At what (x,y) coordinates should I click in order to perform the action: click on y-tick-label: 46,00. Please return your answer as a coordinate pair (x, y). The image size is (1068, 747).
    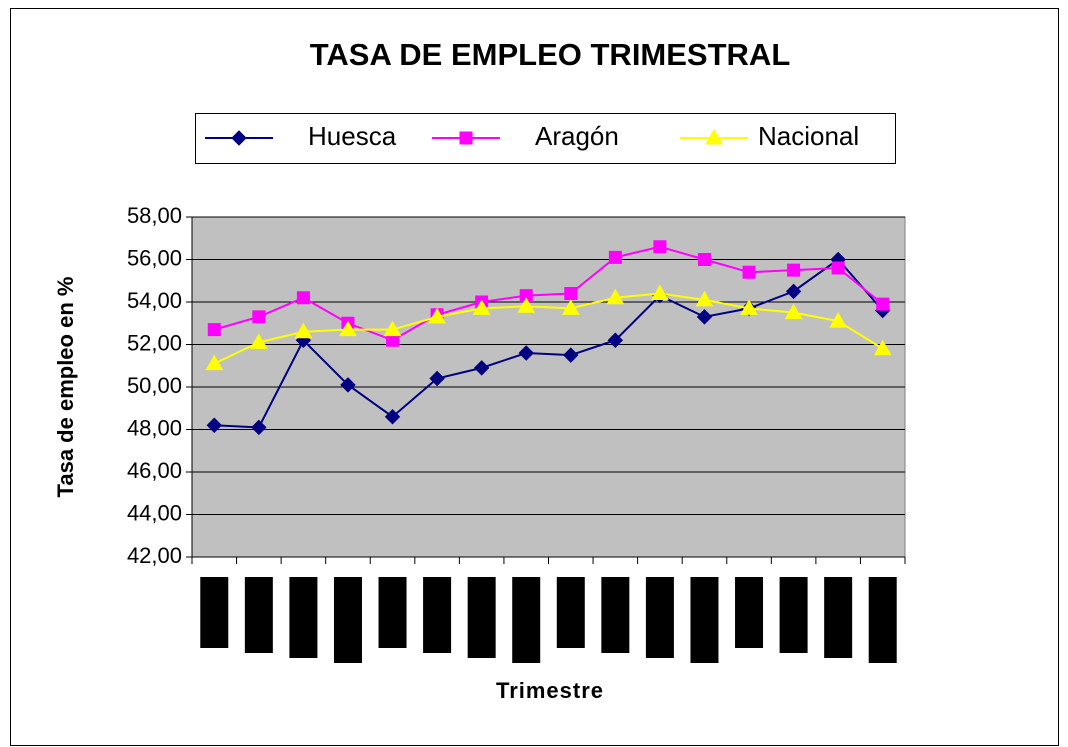
    Looking at the image, I should click on (154, 470).